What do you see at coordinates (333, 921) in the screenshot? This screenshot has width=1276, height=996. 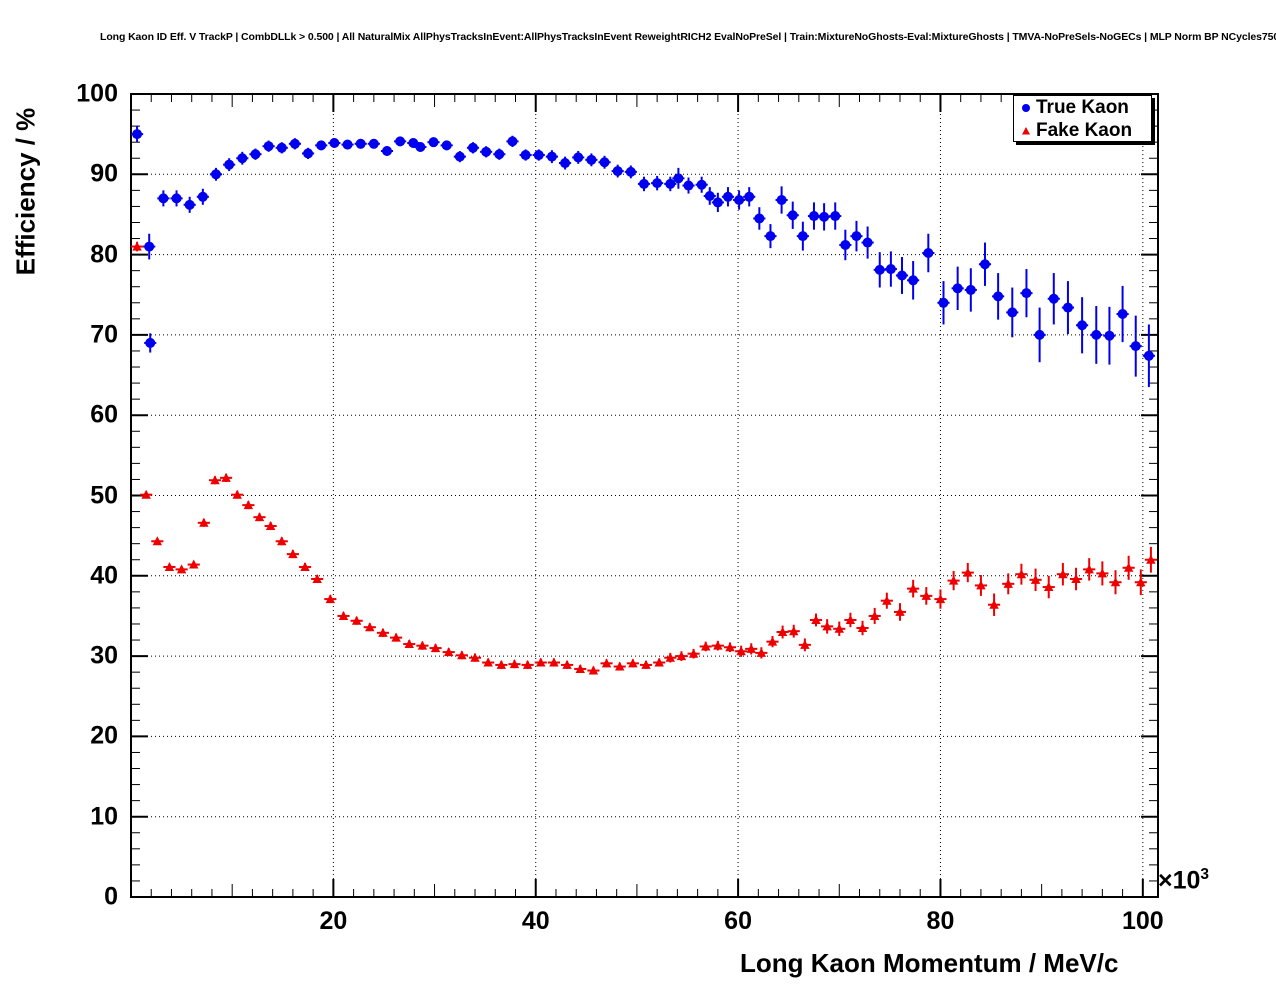 I see `x-tick-label: 20` at bounding box center [333, 921].